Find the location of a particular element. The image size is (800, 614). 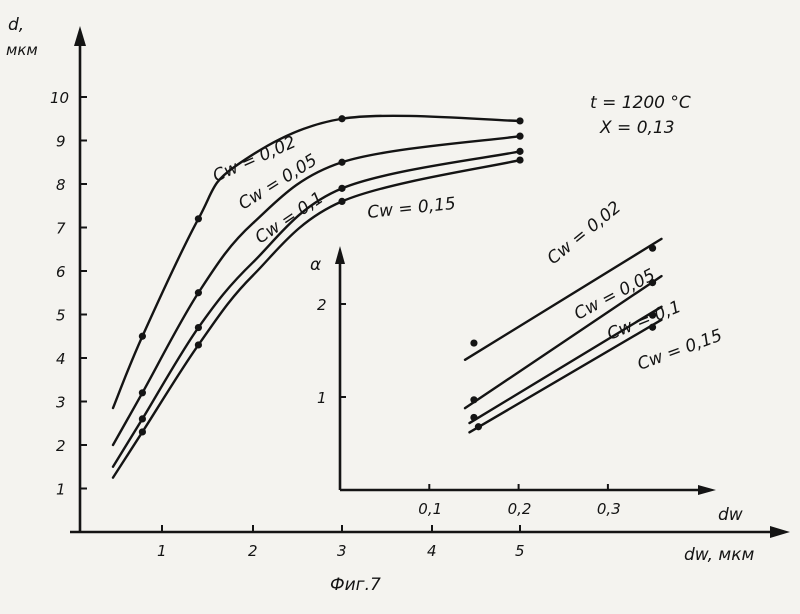

inset-x-axis-label: dw is located at coordinates (730, 515).